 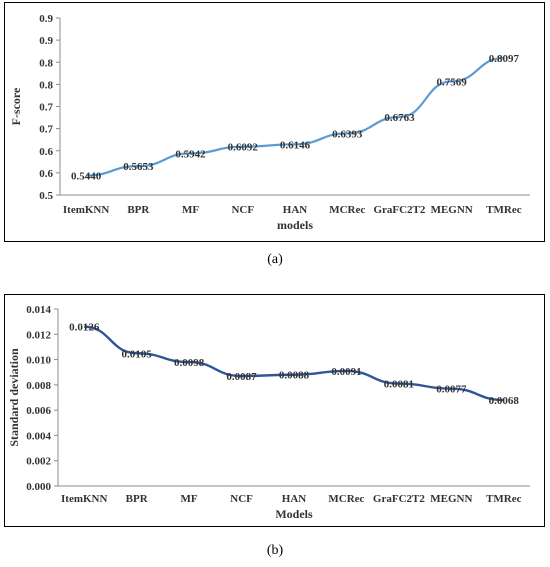 I want to click on data-label: 0.0068, so click(x=504, y=401).